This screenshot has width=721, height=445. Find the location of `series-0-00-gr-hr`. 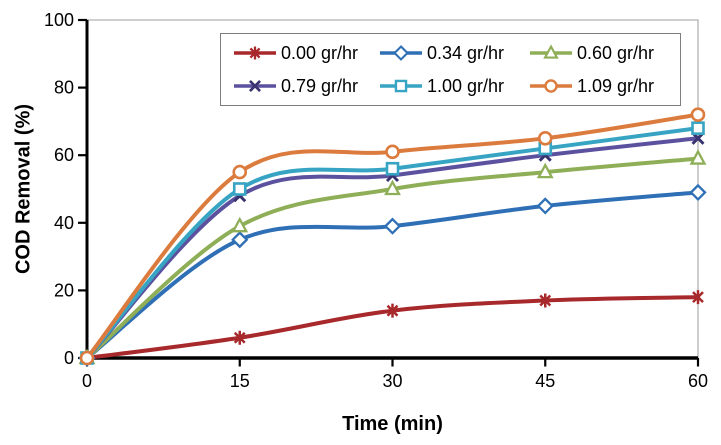

series-0-00-gr-hr is located at coordinates (392, 327).